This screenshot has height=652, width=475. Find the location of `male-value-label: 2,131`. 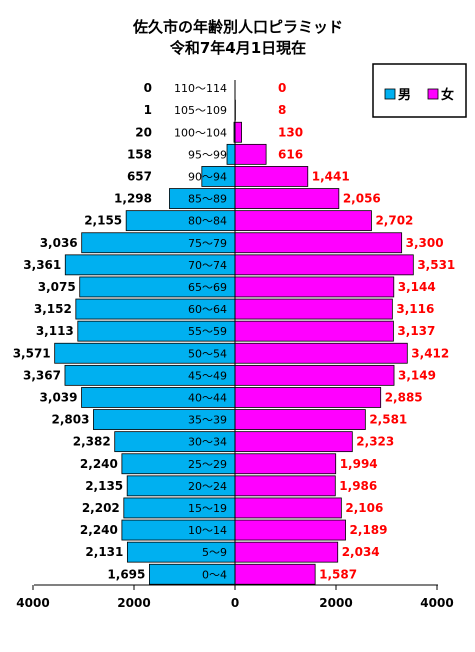

male-value-label: 2,131 is located at coordinates (104, 552).